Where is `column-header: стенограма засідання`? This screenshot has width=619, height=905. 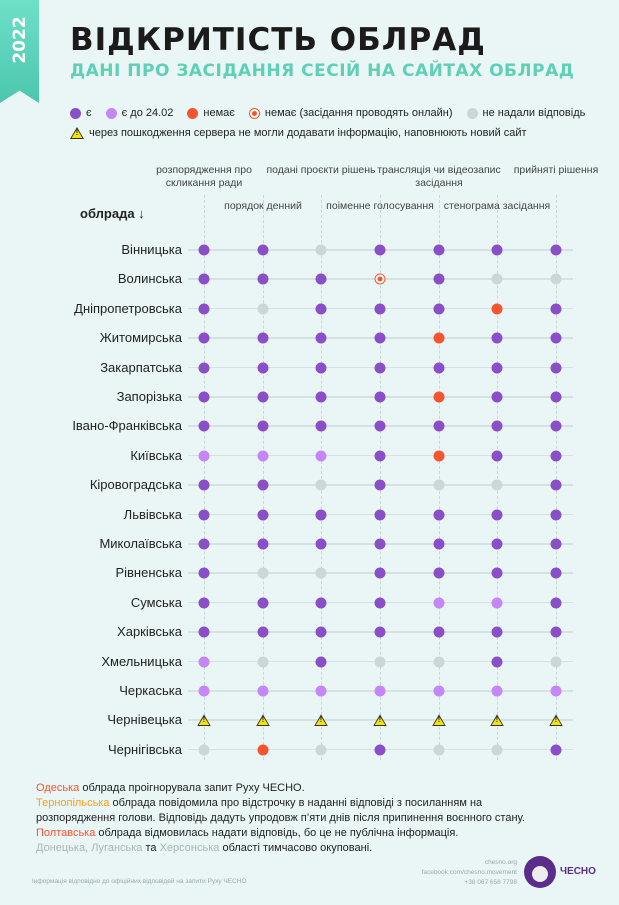
column-header: стенограма засідання is located at coordinates (497, 206).